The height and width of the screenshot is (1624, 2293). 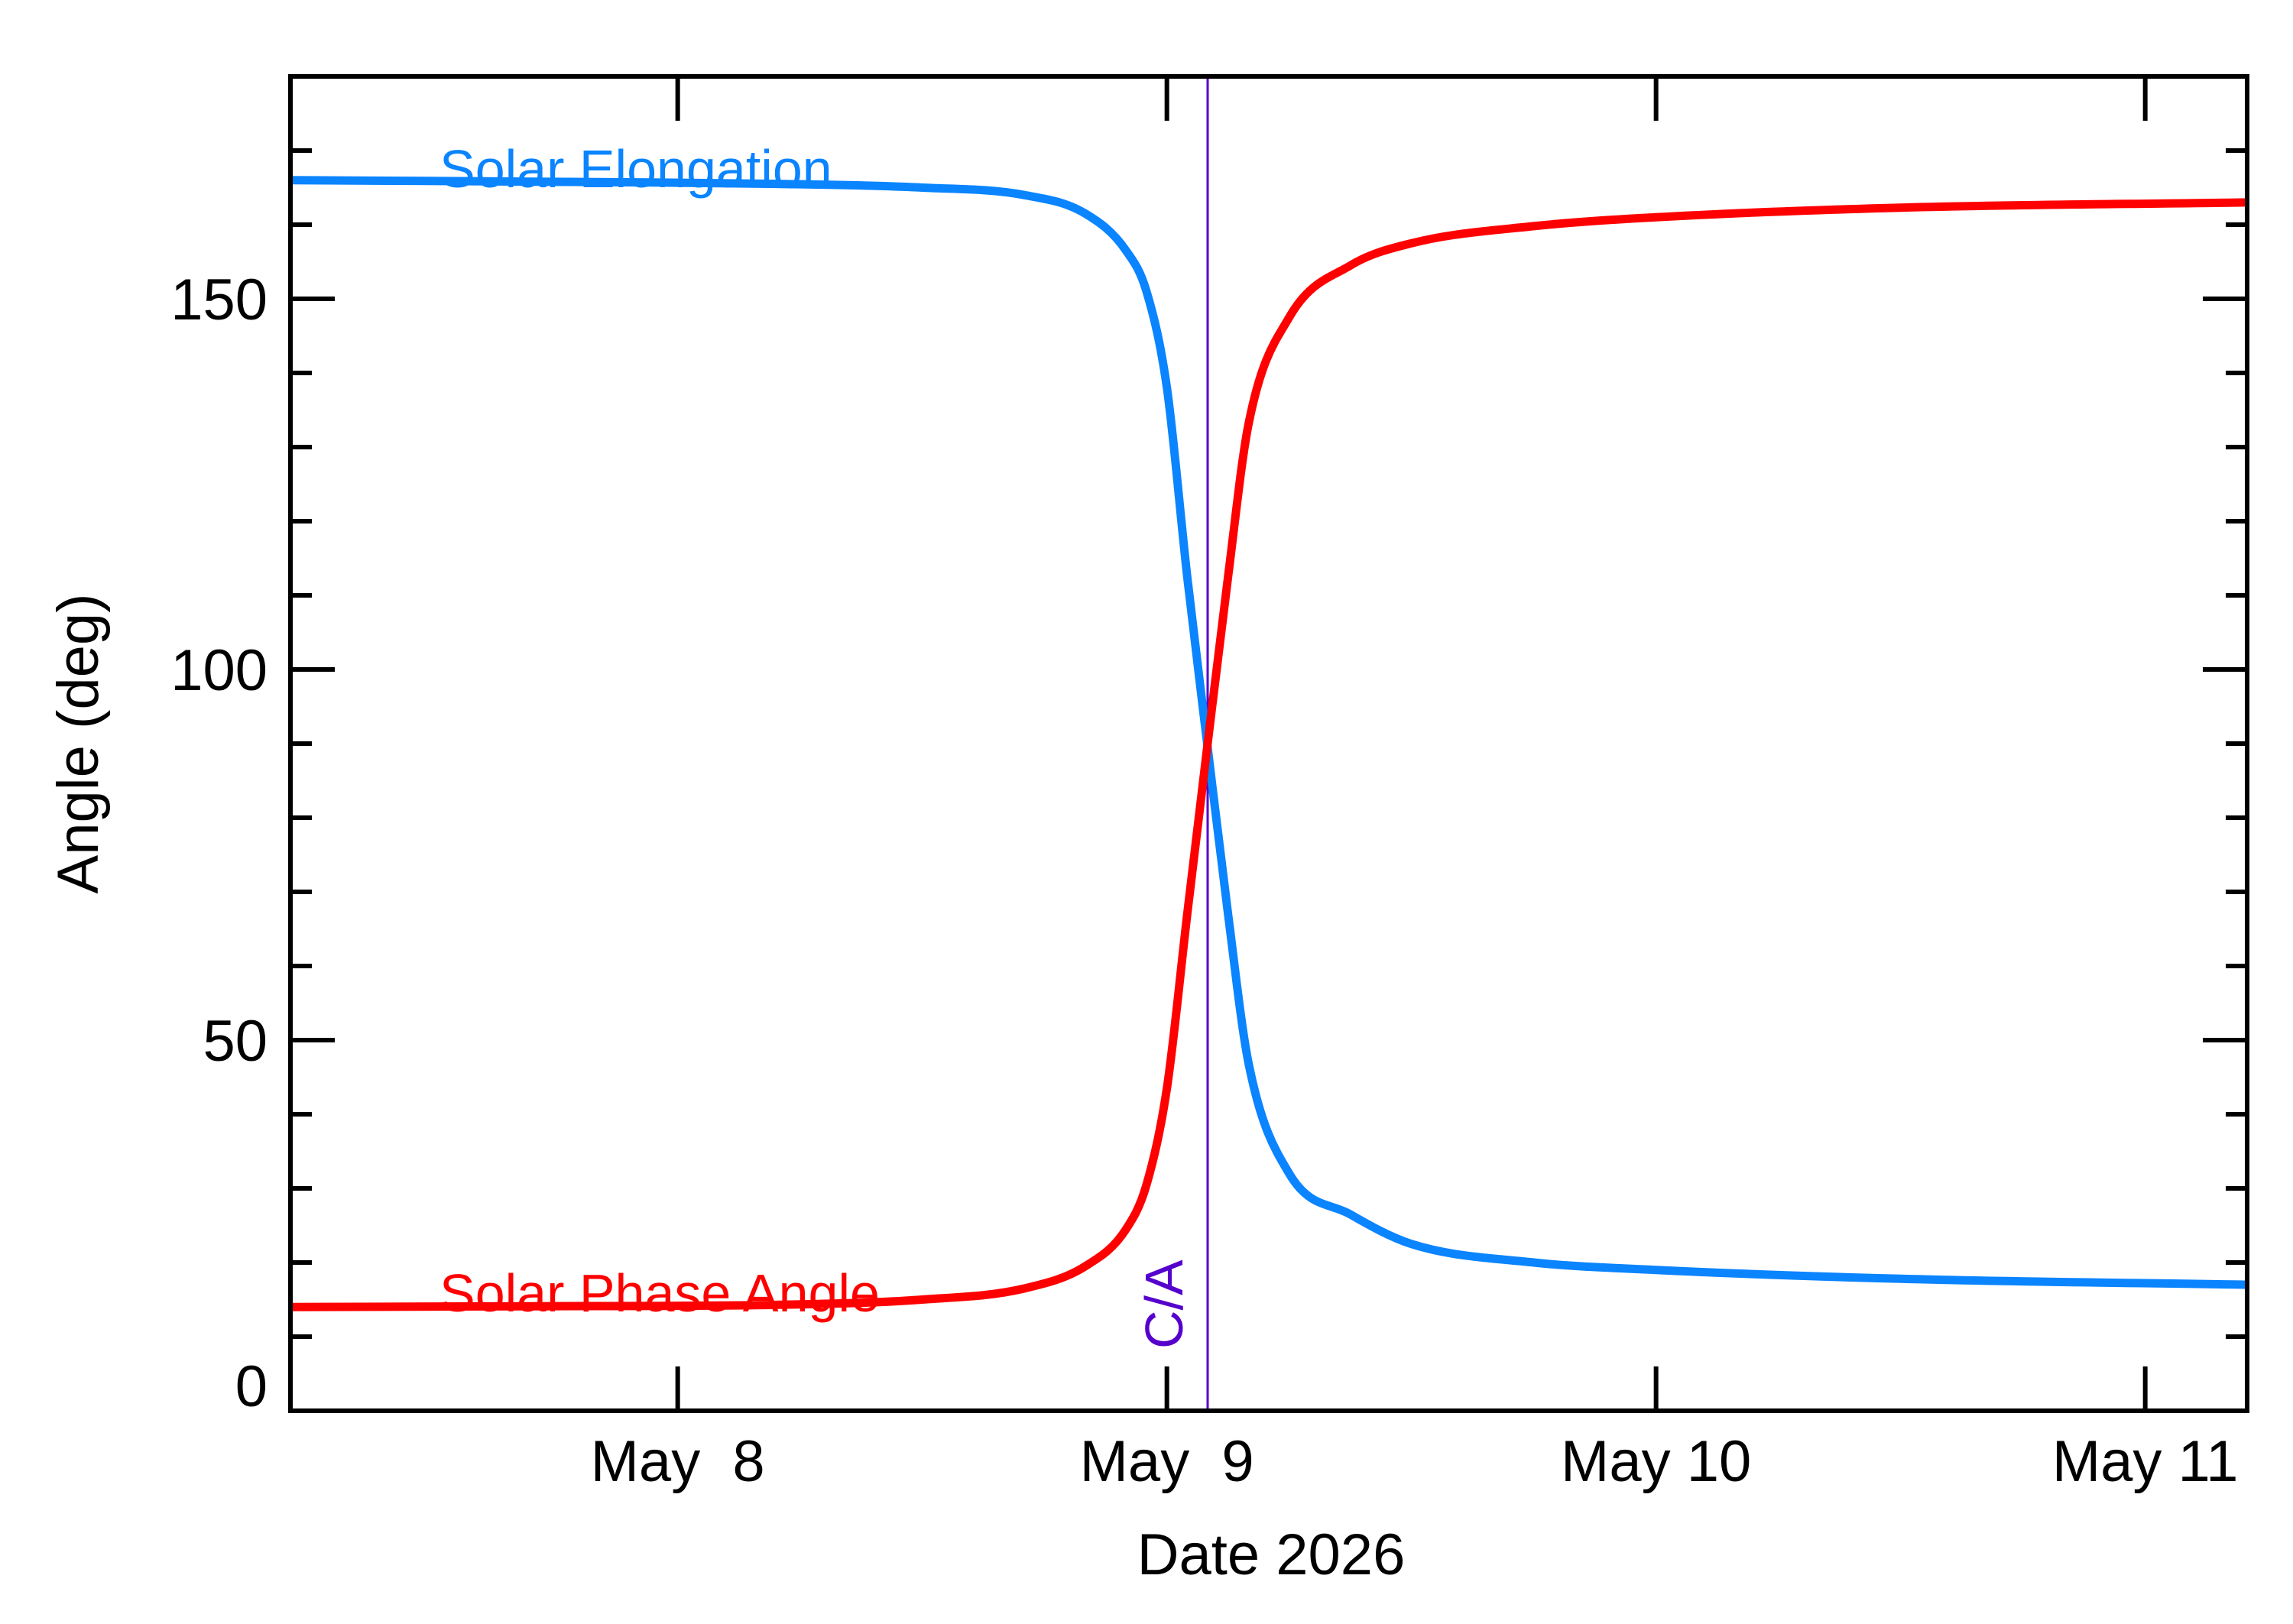 I want to click on series-label-solar-phase-angle: Solar Phase Angle, so click(x=659, y=1293).